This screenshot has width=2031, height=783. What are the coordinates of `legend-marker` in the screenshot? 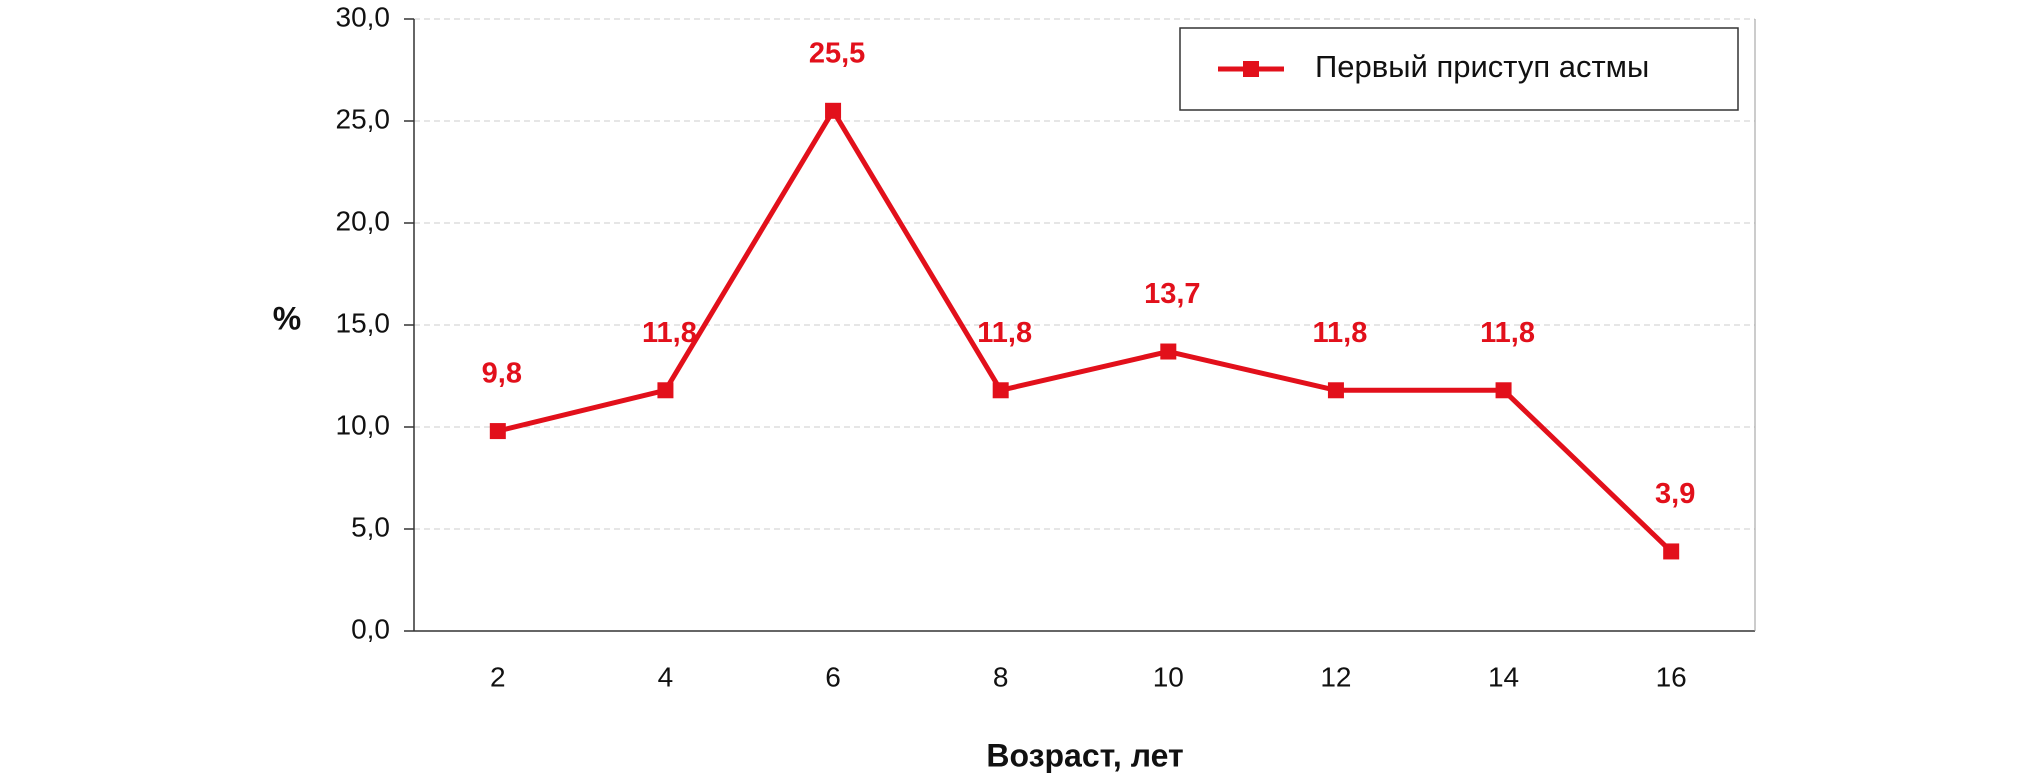 It's located at (1251, 69).